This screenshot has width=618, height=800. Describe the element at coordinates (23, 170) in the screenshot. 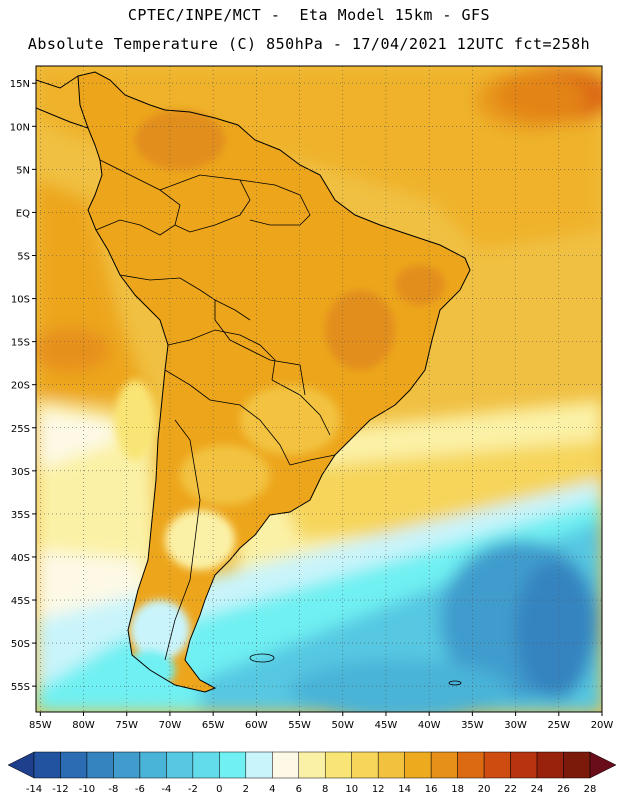

I see `lat-tick-label: 5N` at that location.